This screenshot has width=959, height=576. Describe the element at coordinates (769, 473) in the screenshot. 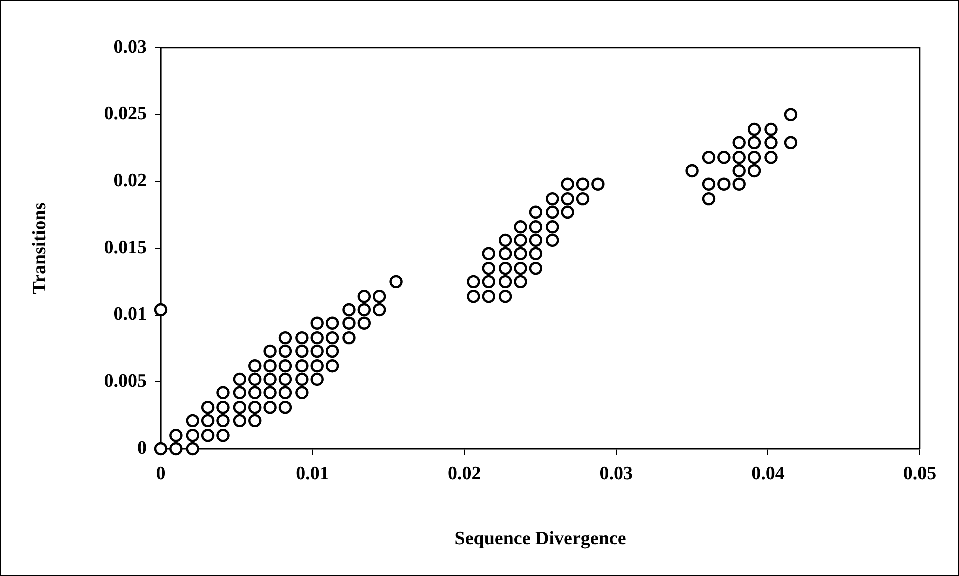

I see `x-tick-label: 0.04` at that location.